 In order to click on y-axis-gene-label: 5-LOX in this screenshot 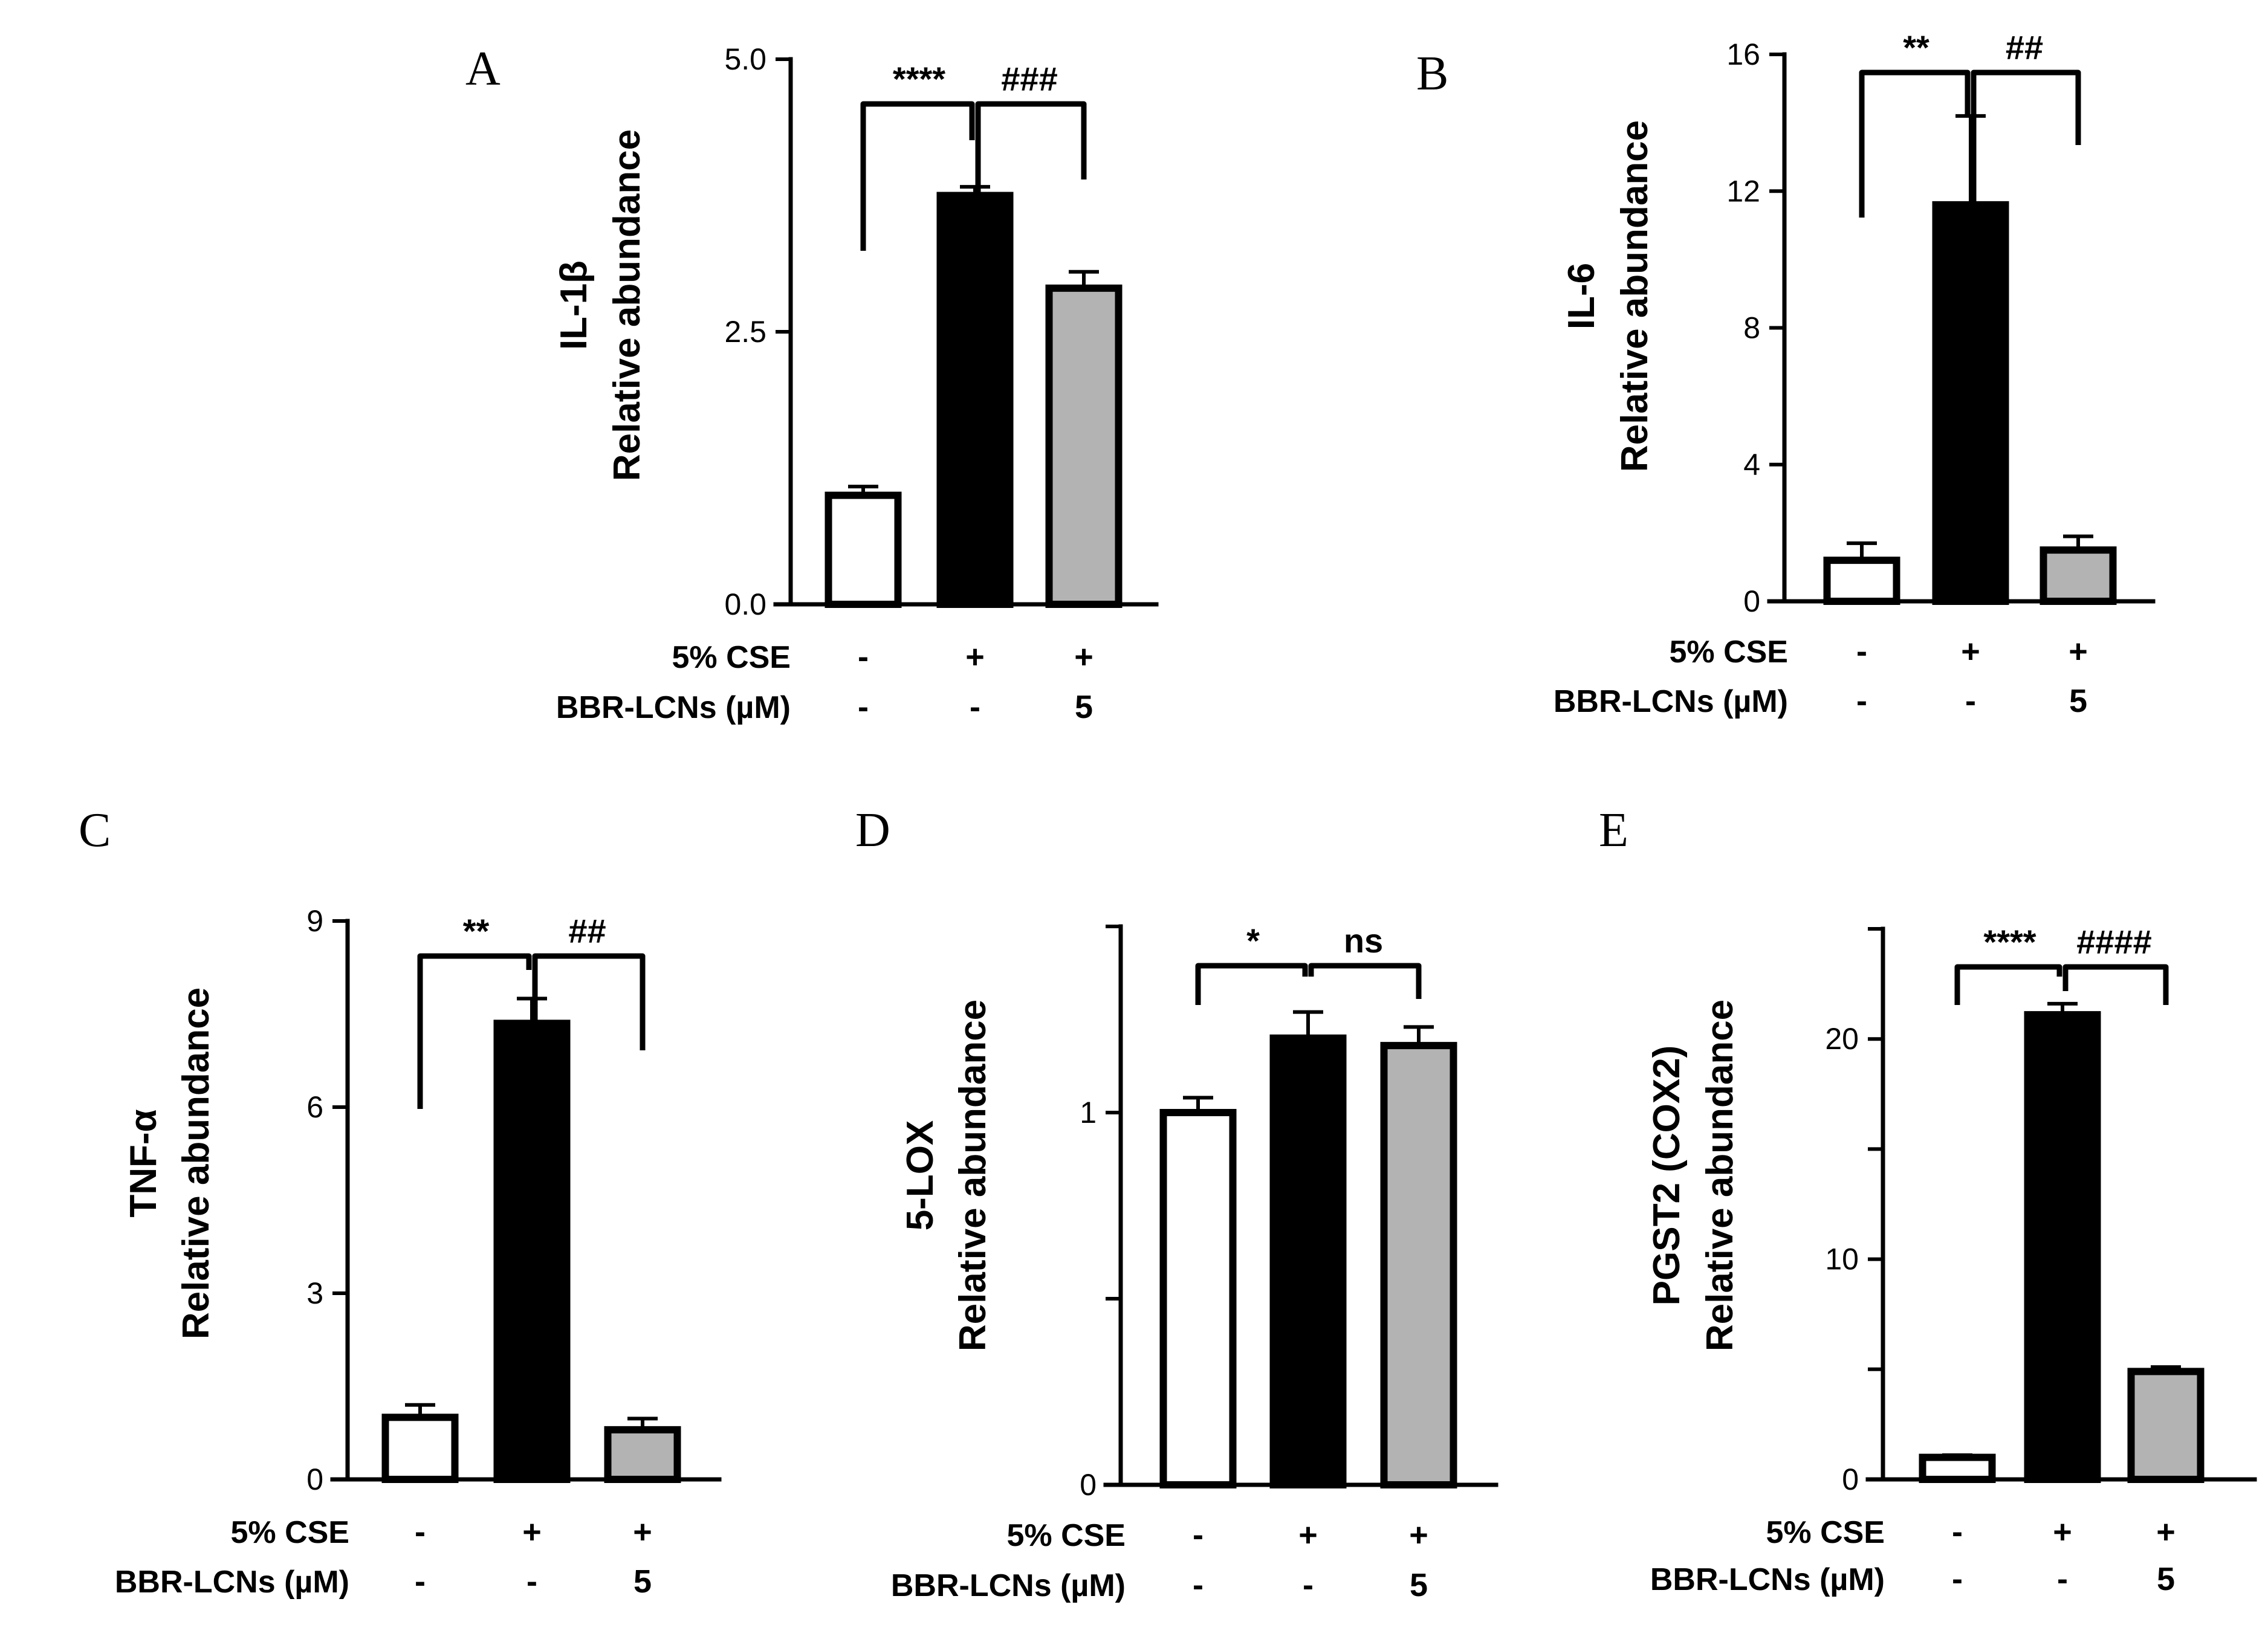, I will do `click(920, 1175)`.